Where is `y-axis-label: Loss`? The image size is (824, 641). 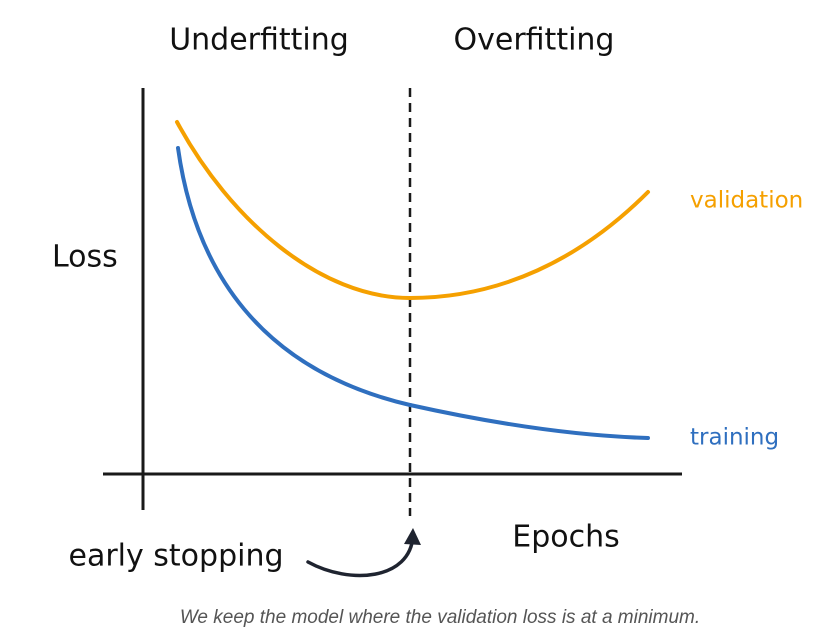
y-axis-label: Loss is located at coordinates (85, 257).